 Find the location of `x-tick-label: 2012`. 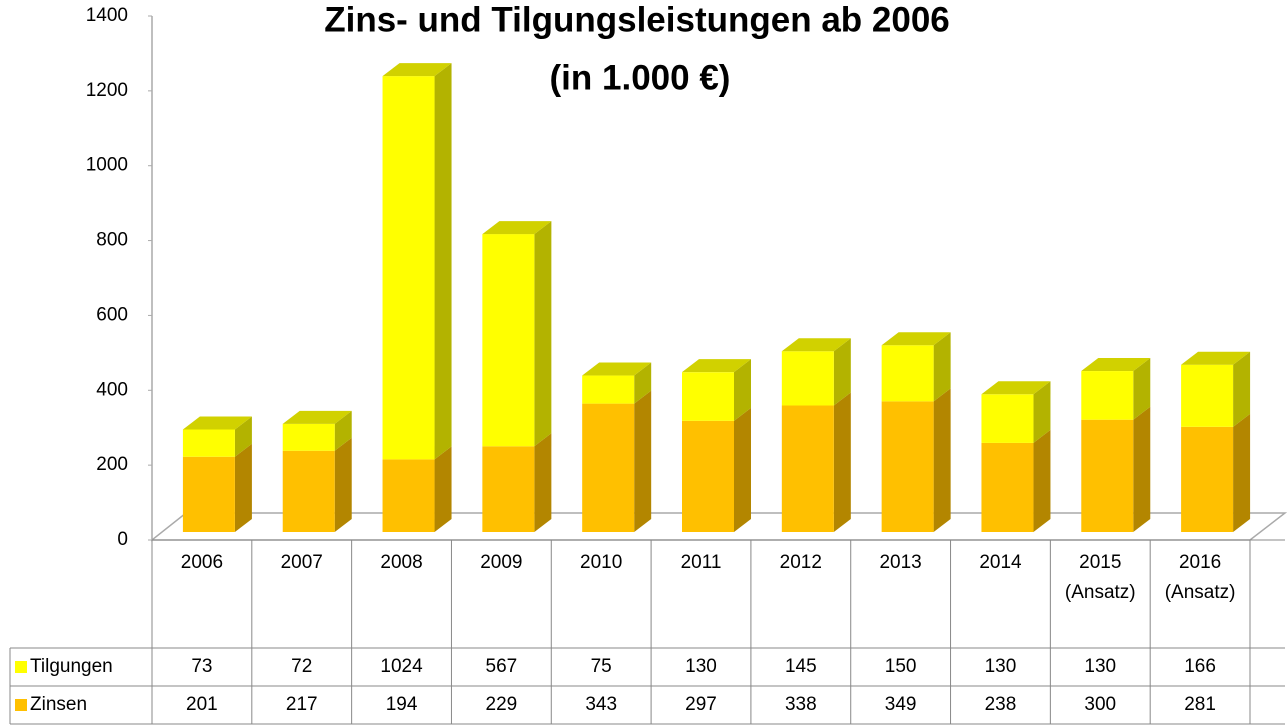

x-tick-label: 2012 is located at coordinates (801, 562).